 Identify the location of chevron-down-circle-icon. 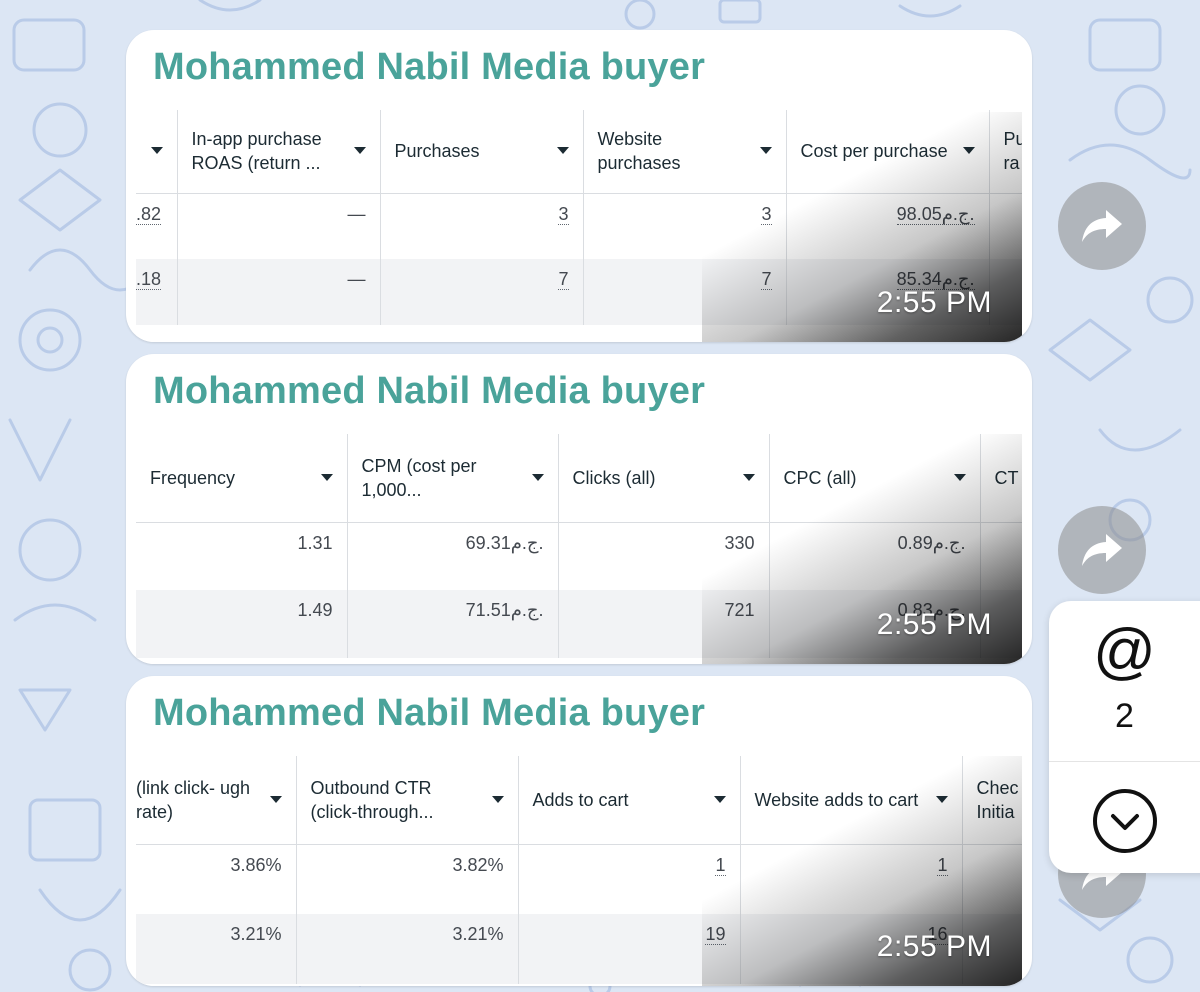
(1125, 821).